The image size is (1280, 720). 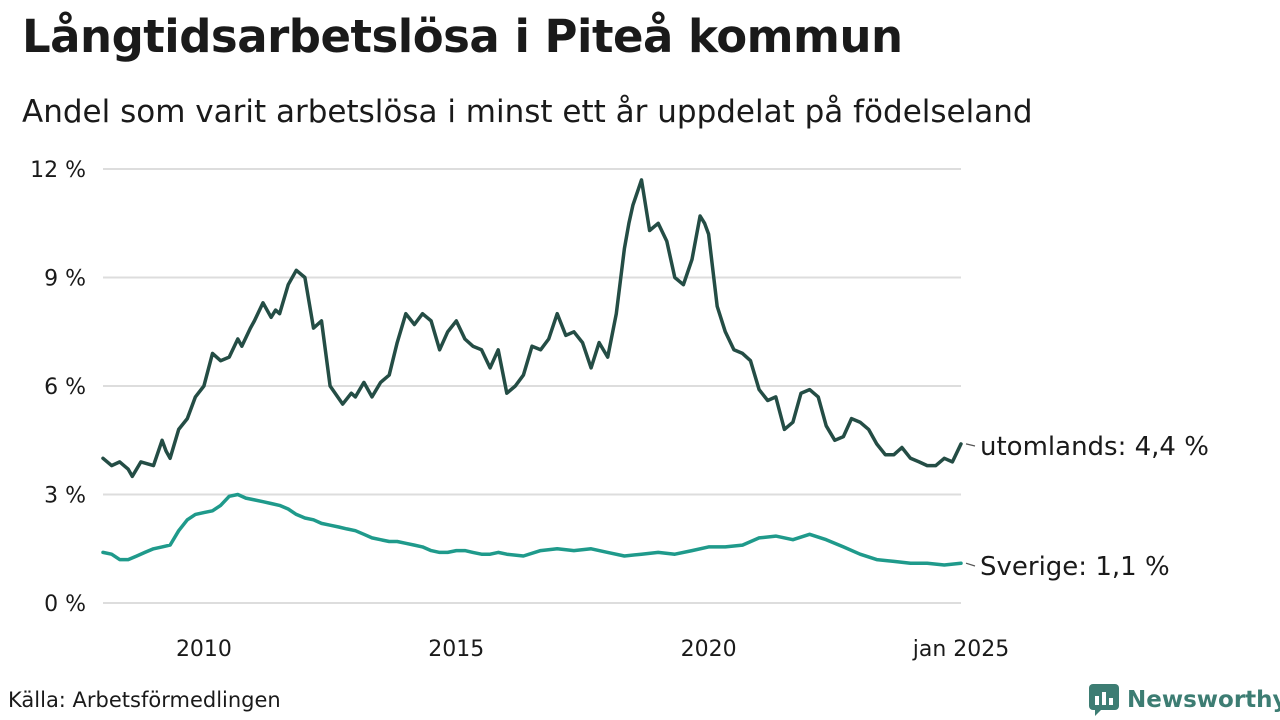 What do you see at coordinates (204, 649) in the screenshot?
I see `x-tick-label: 2010` at bounding box center [204, 649].